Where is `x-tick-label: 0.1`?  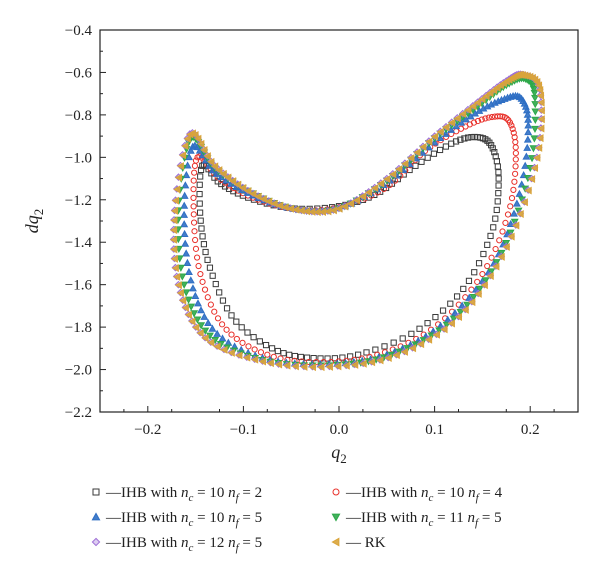
x-tick-label: 0.1 is located at coordinates (434, 430).